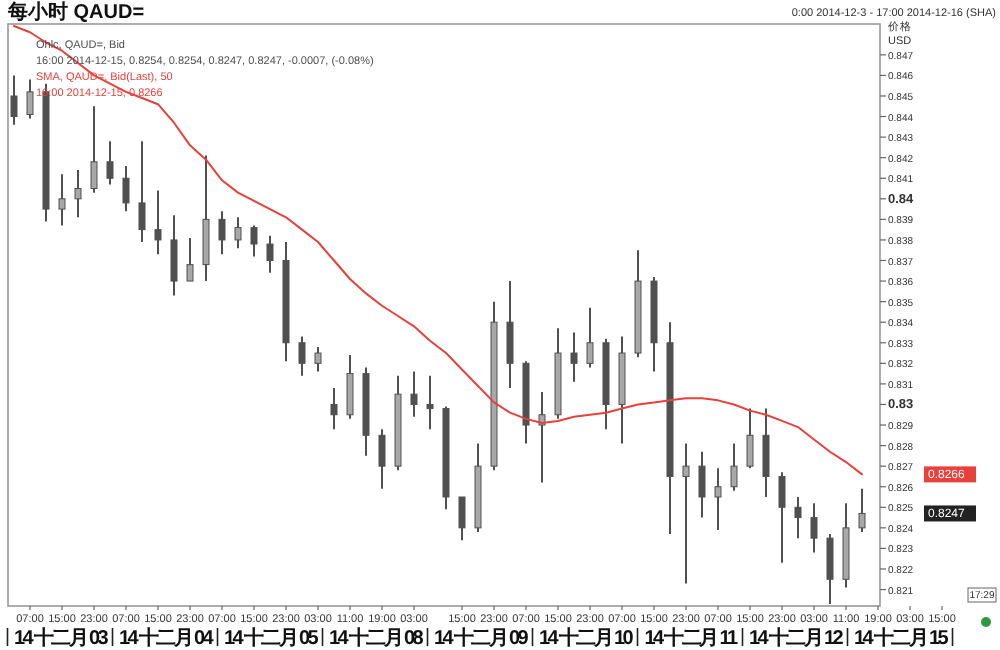 This screenshot has width=1000, height=650. I want to click on text: 14 十二月 09, so click(481, 638).